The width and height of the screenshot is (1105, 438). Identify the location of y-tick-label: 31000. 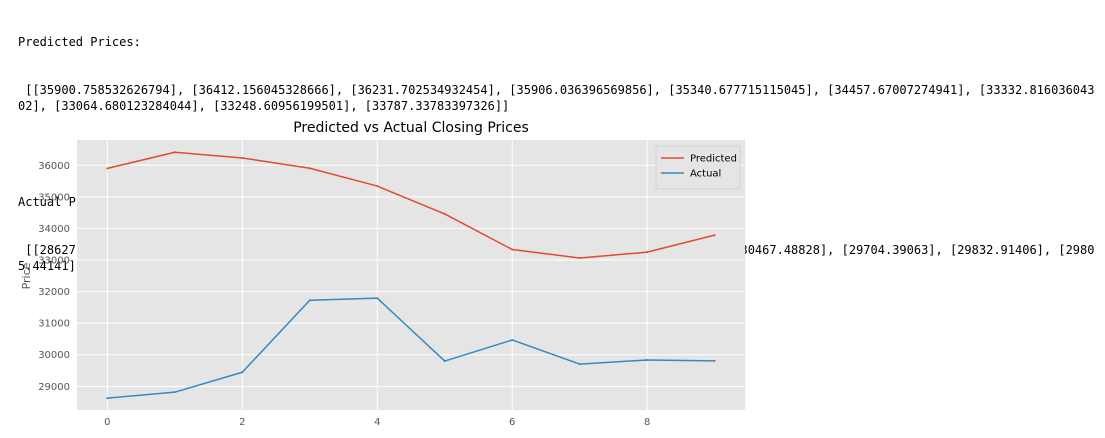
(54, 324).